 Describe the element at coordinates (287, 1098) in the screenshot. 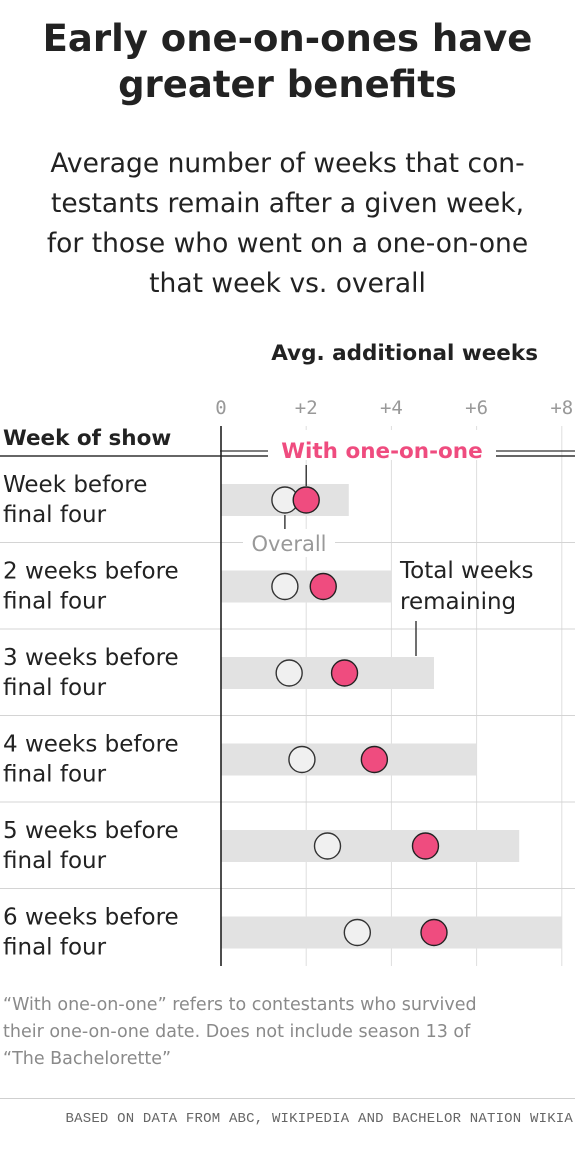

I see `footer-divider` at that location.